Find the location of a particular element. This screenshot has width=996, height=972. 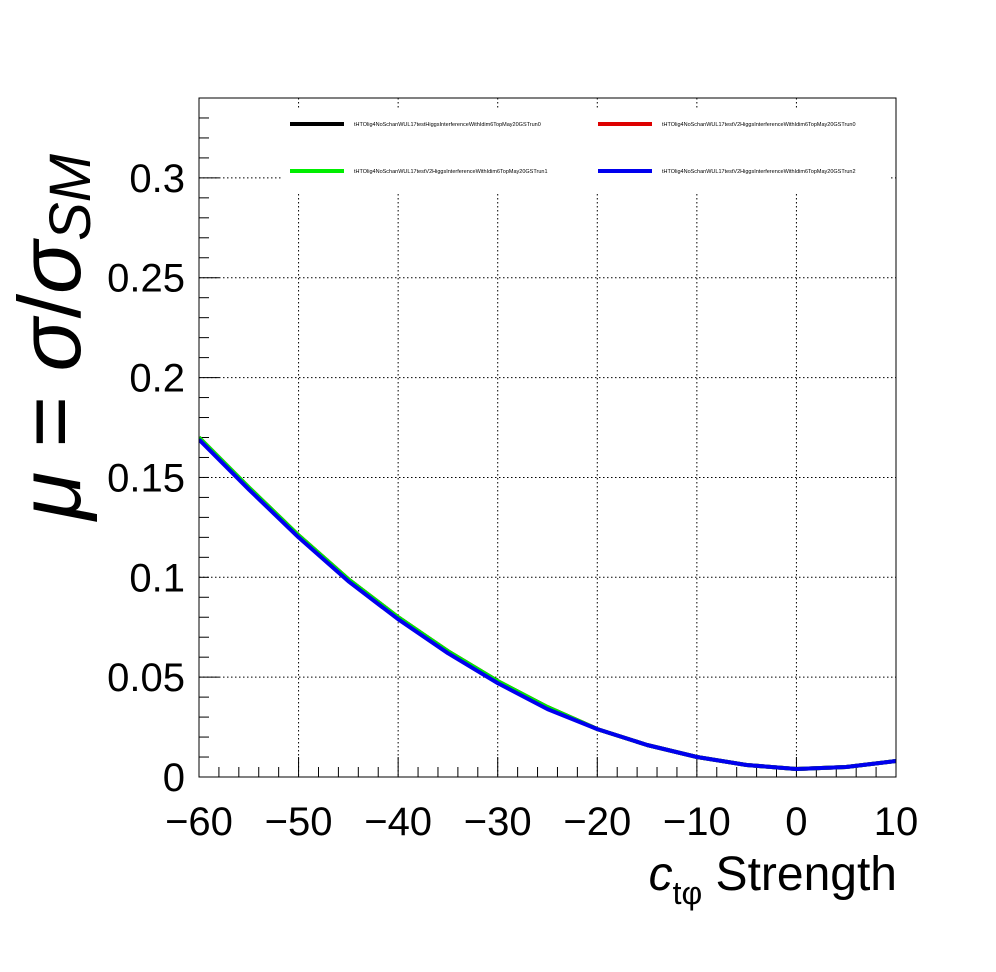

y-tick-label-3: 0.15 is located at coordinates (146, 478).